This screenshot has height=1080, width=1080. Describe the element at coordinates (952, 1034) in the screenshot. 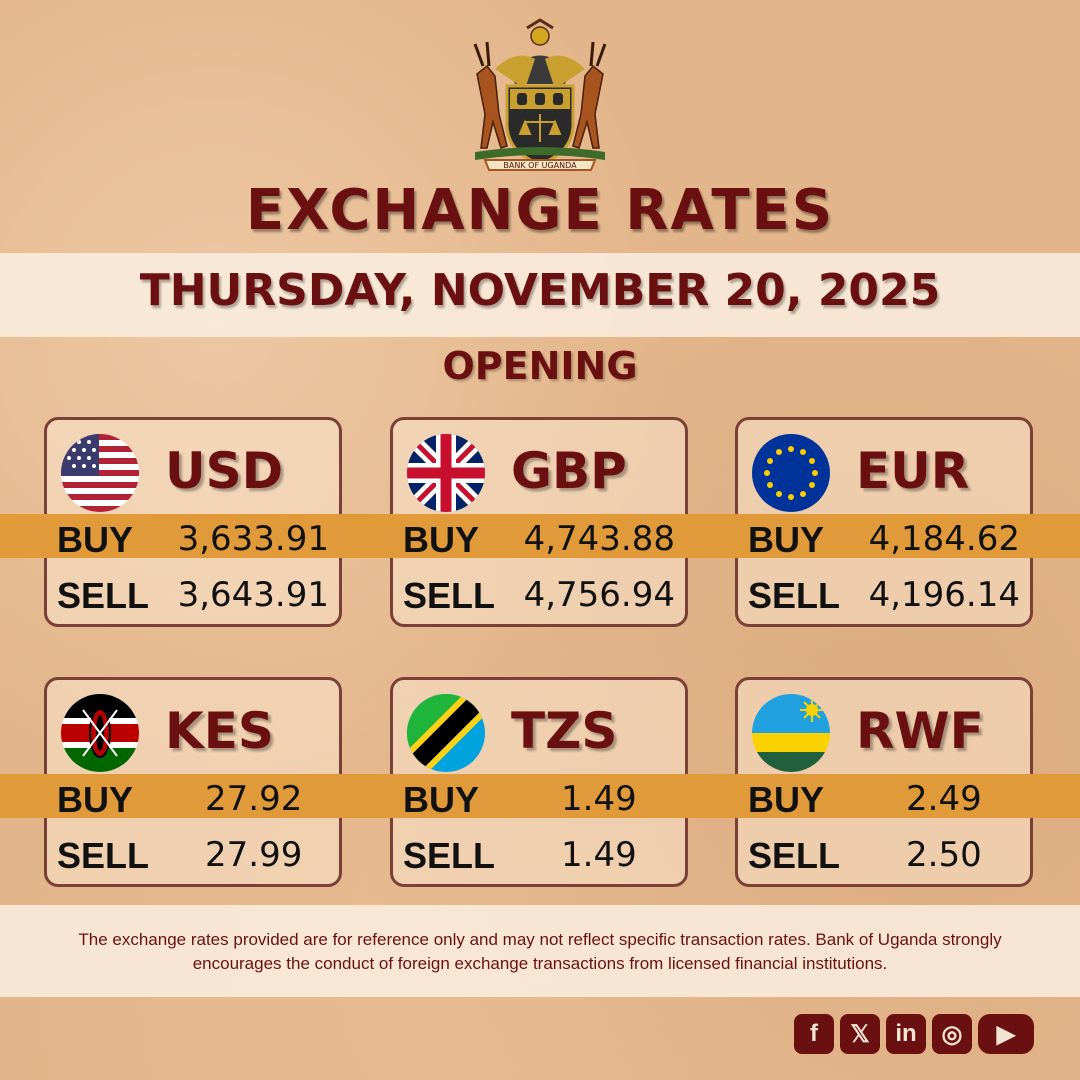

I see `instagram-icon: ◎` at that location.